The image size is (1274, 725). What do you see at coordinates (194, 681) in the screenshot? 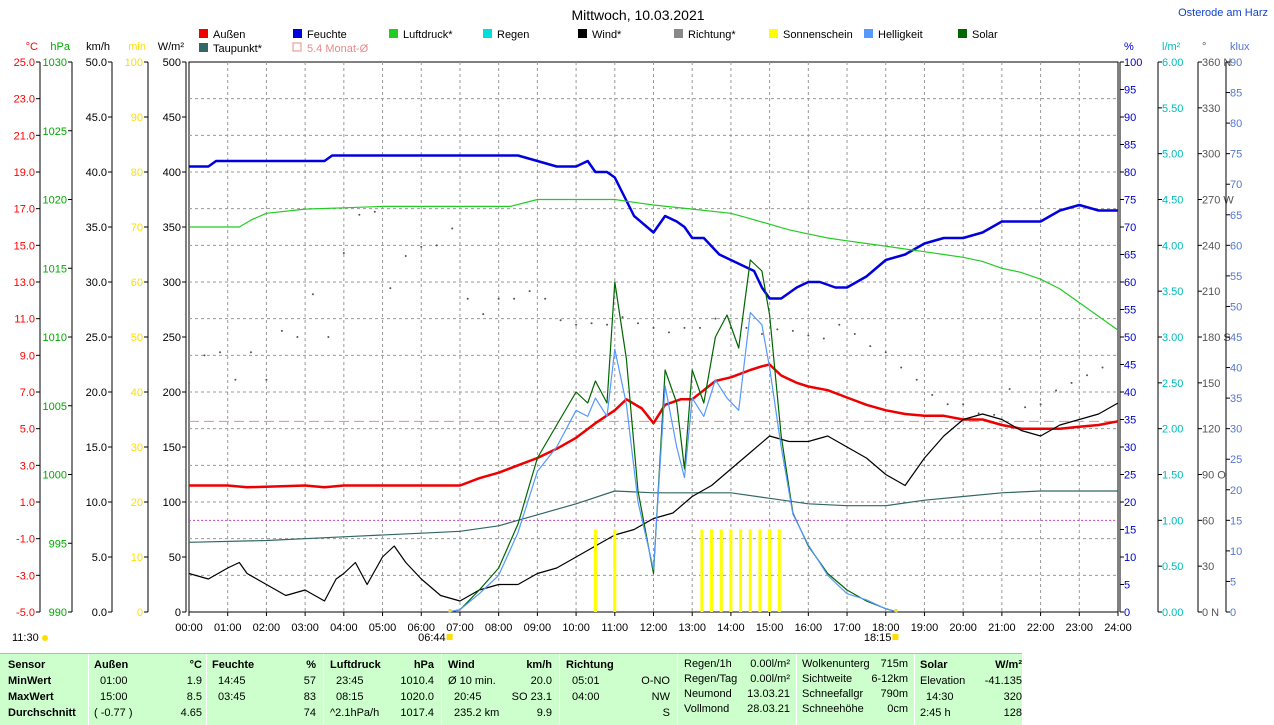
I see `aussen-min-value: 1.9` at bounding box center [194, 681].